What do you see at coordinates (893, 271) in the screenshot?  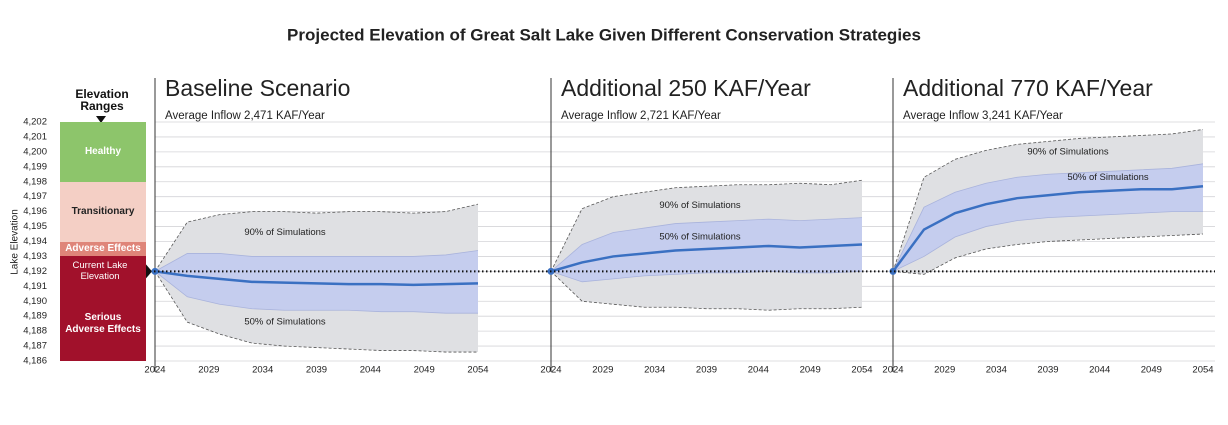 I see `start-point` at bounding box center [893, 271].